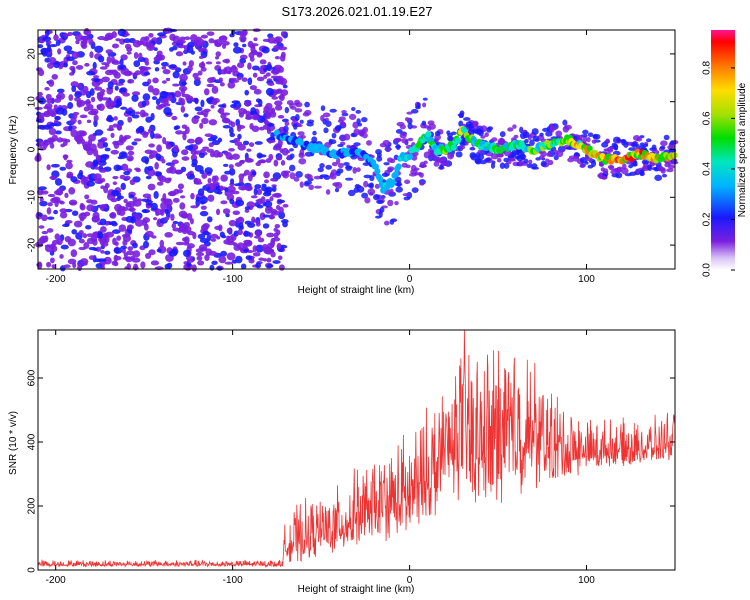  Describe the element at coordinates (356, 589) in the screenshot. I see `snr-xlabel: Height of straight line (km)` at that location.